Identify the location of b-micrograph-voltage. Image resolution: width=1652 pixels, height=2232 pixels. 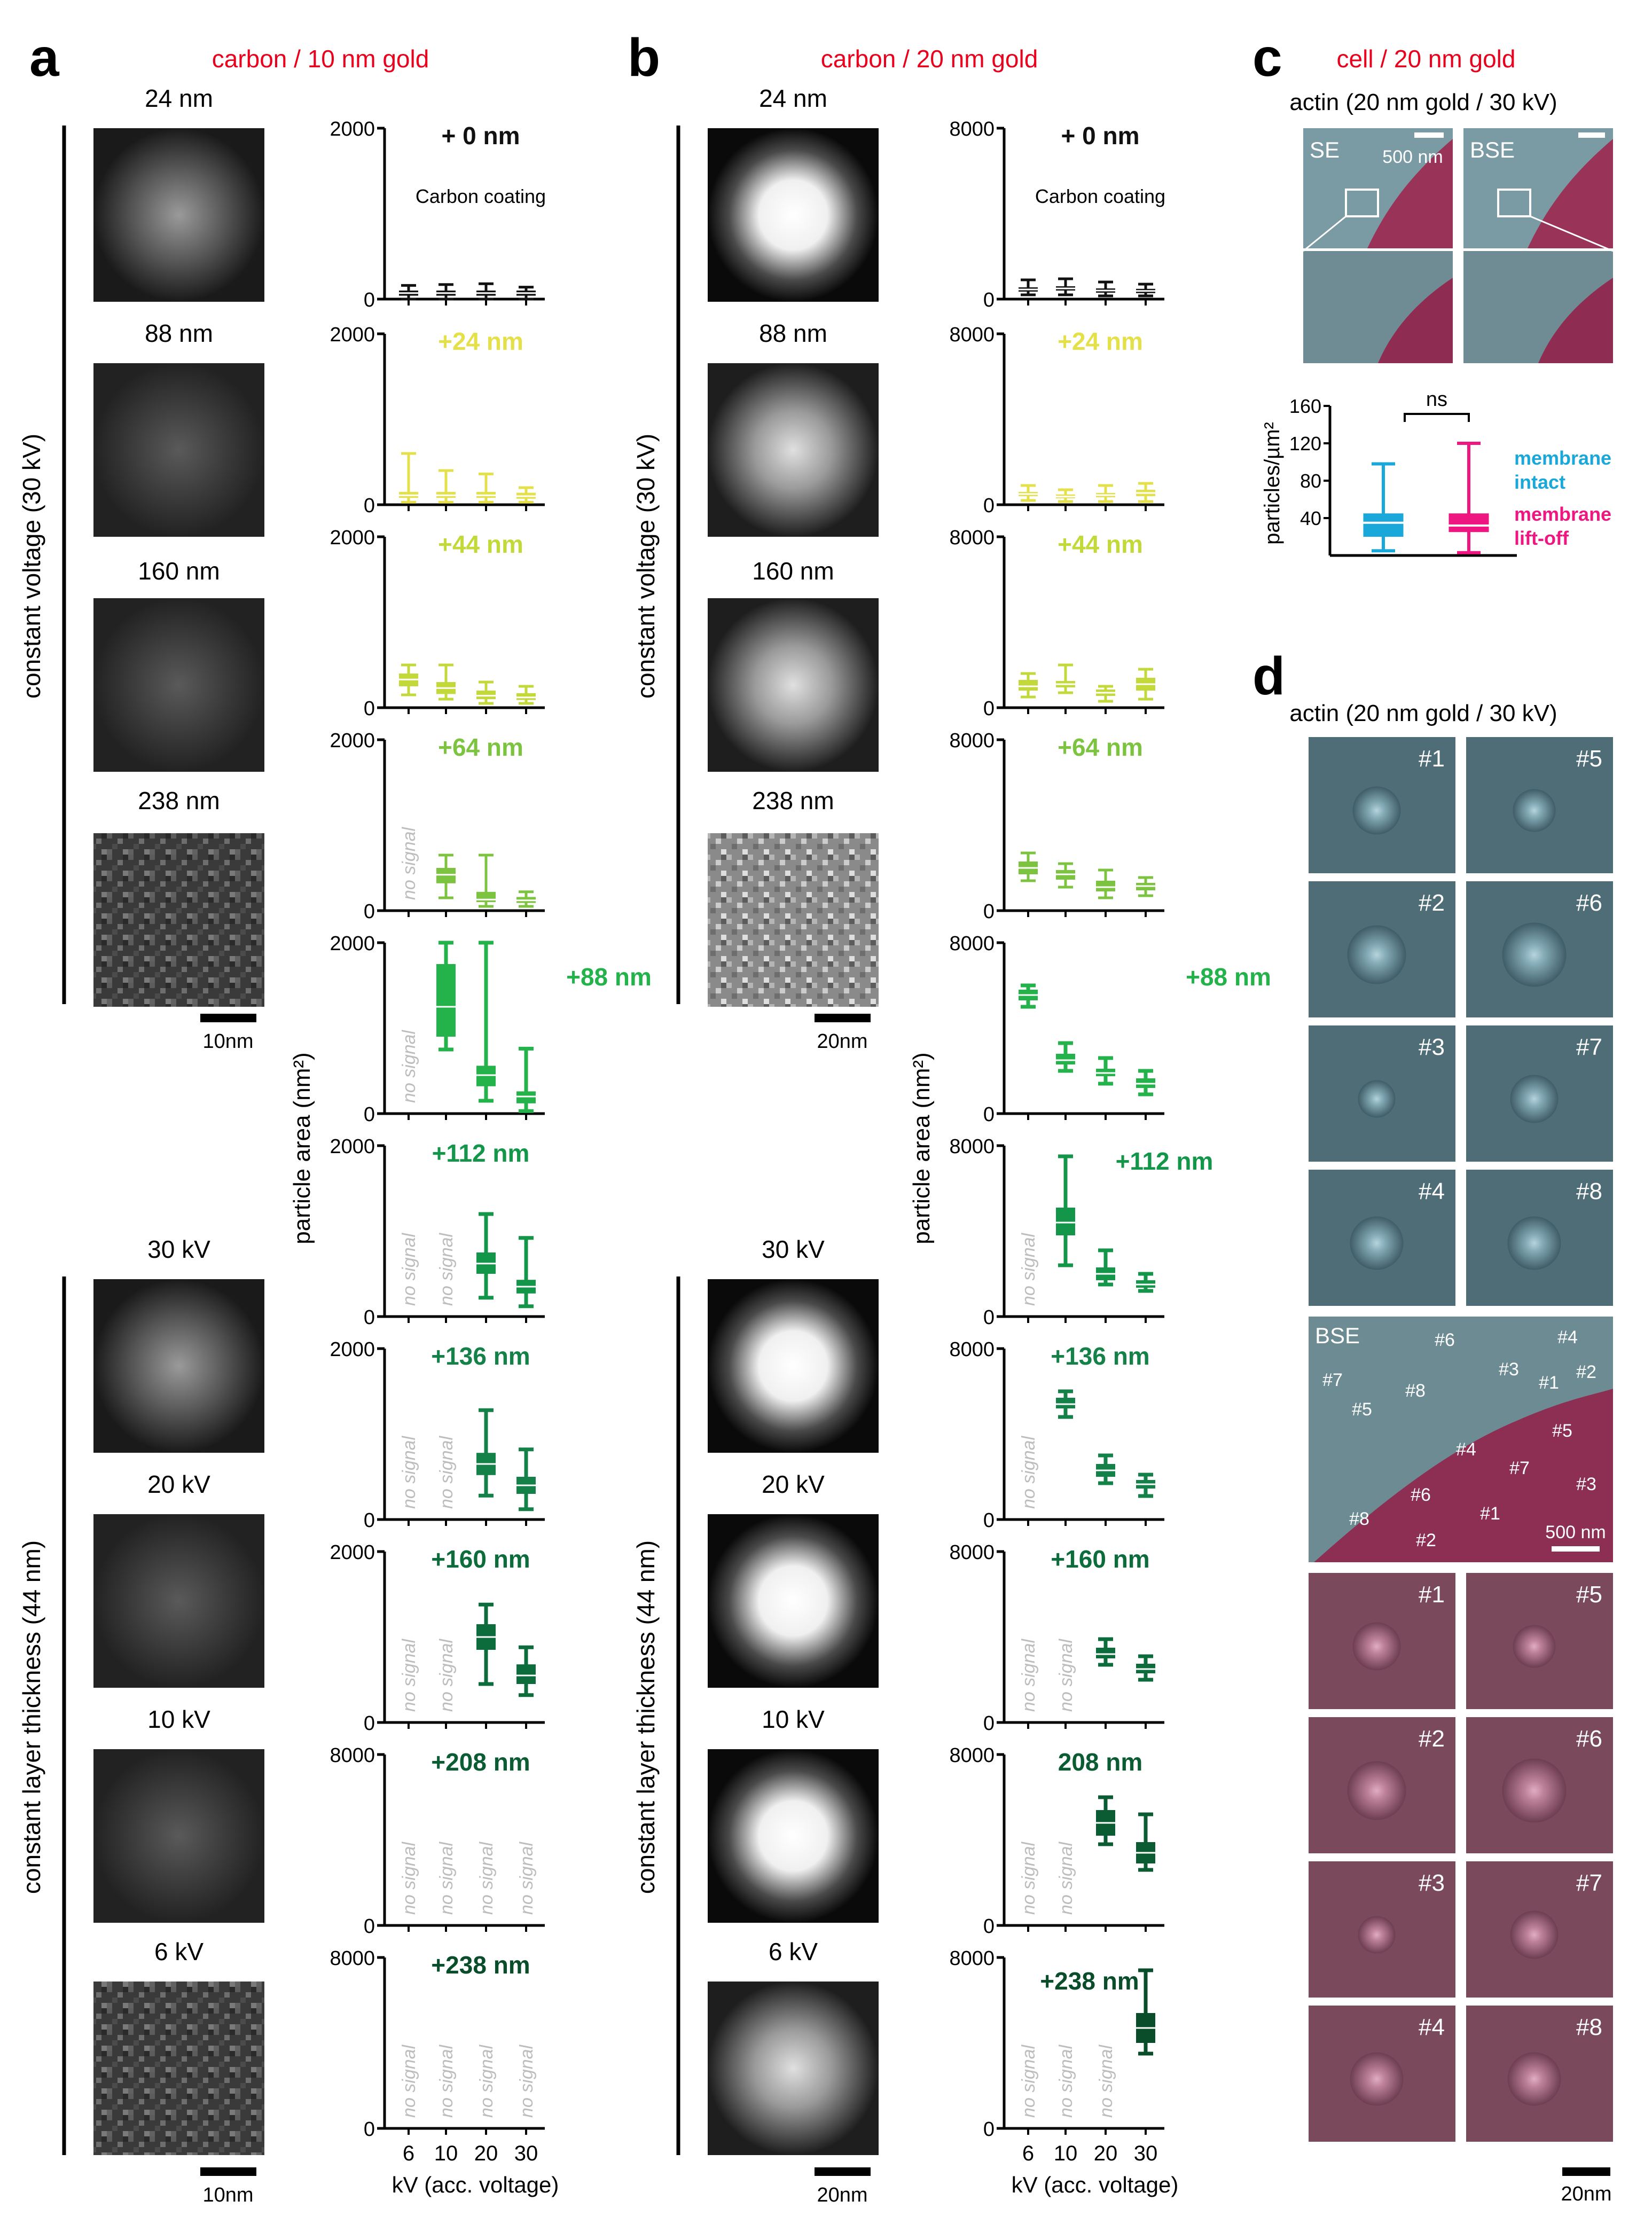
(793, 1836).